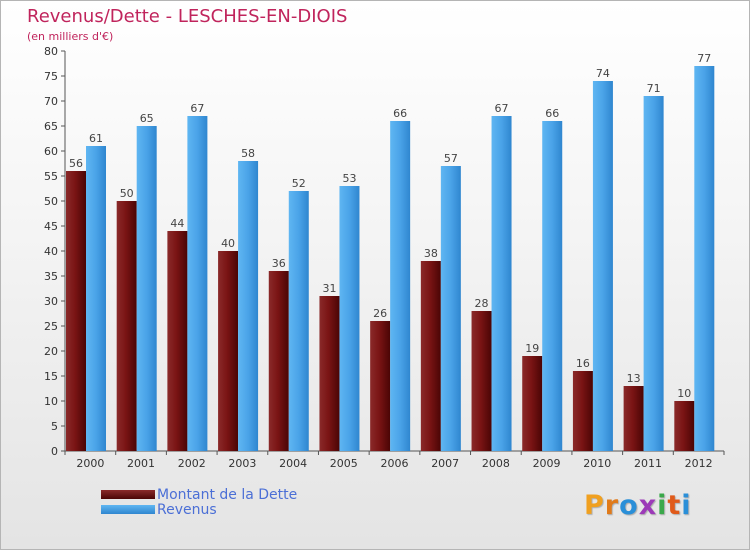 This screenshot has width=750, height=550. What do you see at coordinates (147, 118) in the screenshot?
I see `data-label-revenus: 65` at bounding box center [147, 118].